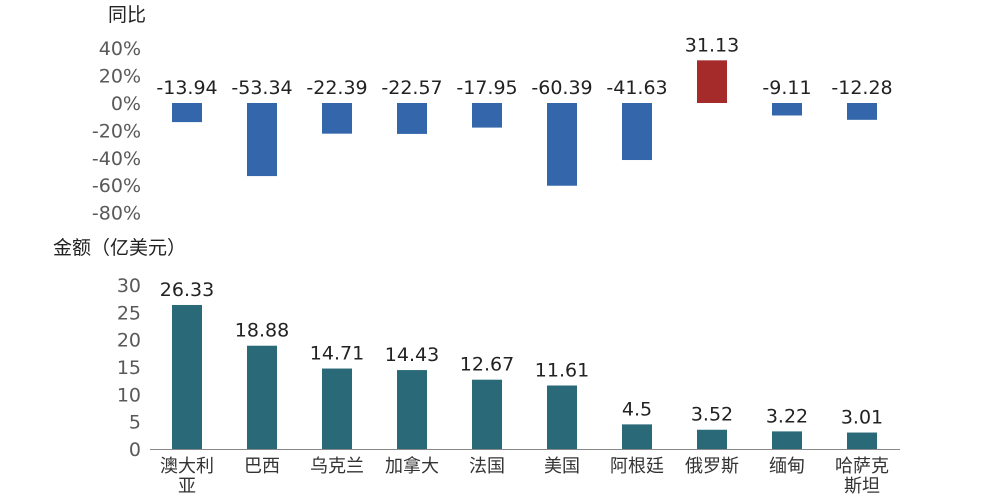 This screenshot has width=1000, height=504. I want to click on bottom-bar-value-label: 4.5, so click(637, 409).